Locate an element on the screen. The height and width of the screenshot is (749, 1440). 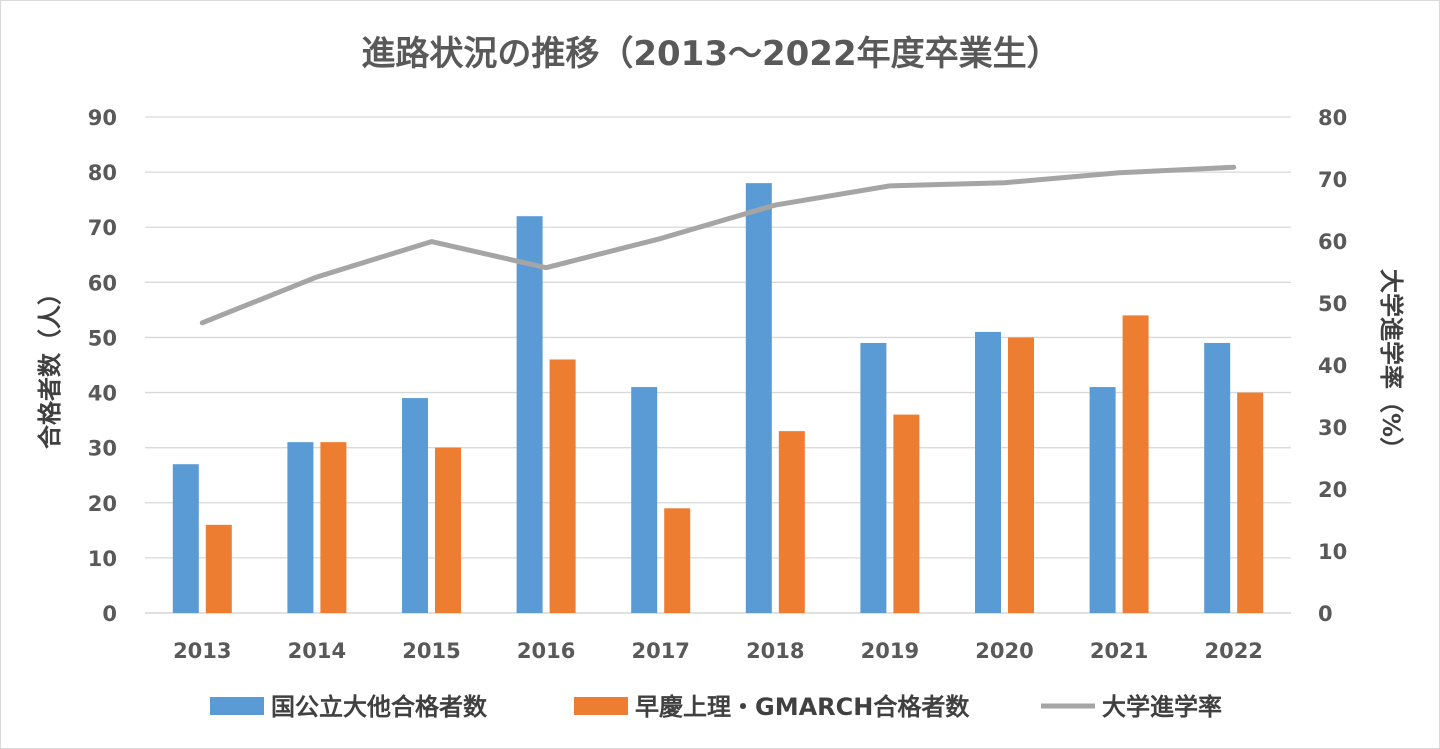
x-tick-label: 2021 is located at coordinates (1119, 651).